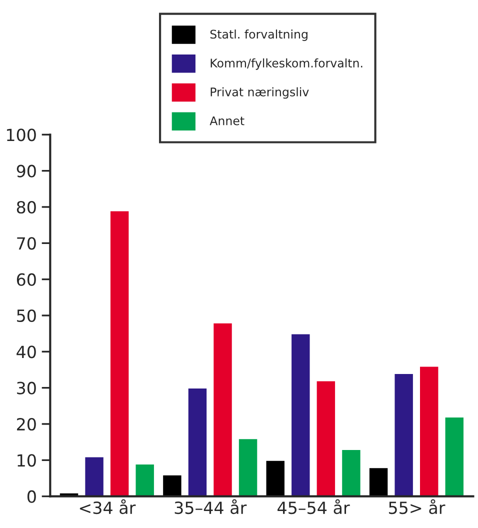 This screenshot has width=478, height=528. I want to click on x-tick-label: 55> år, so click(417, 506).